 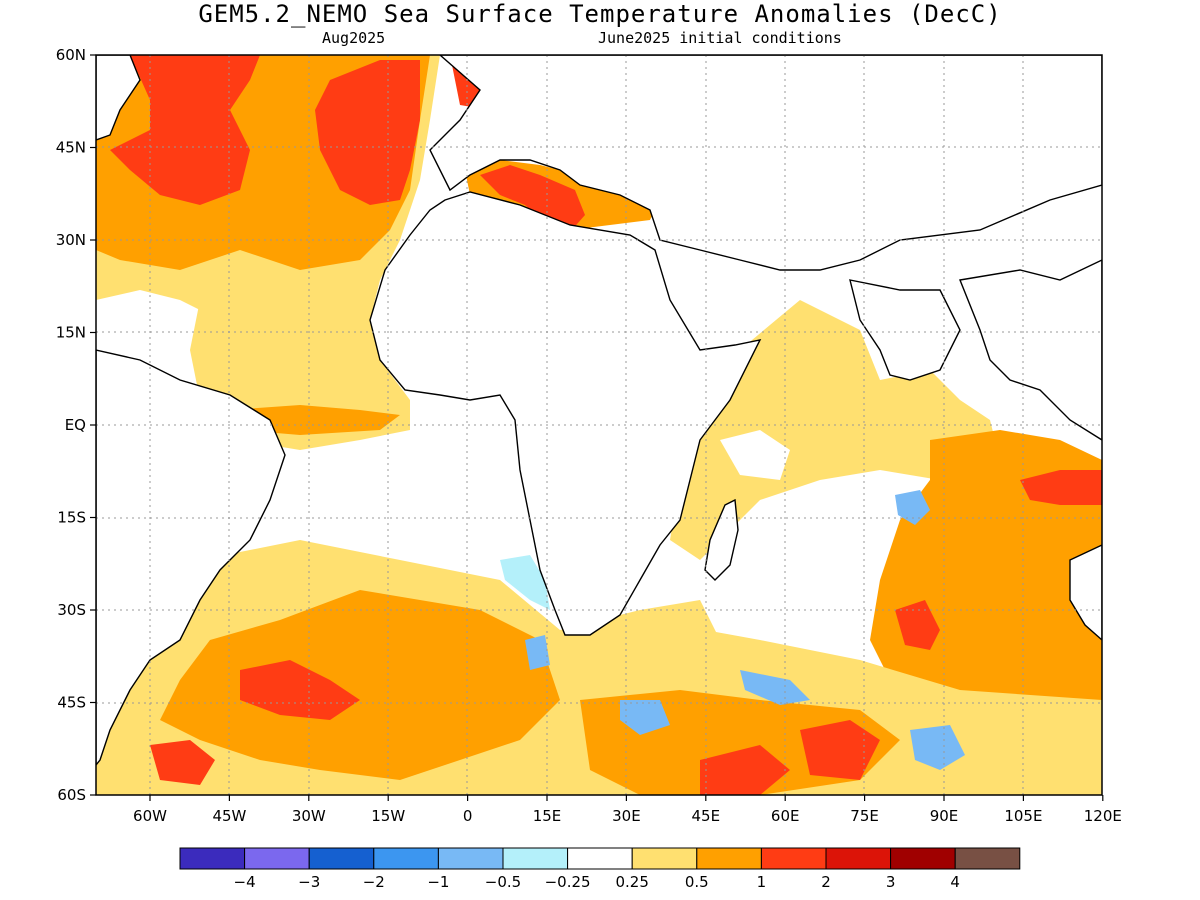 I want to click on anomaly-region-s-atlantic-neg2, so click(x=537, y=652).